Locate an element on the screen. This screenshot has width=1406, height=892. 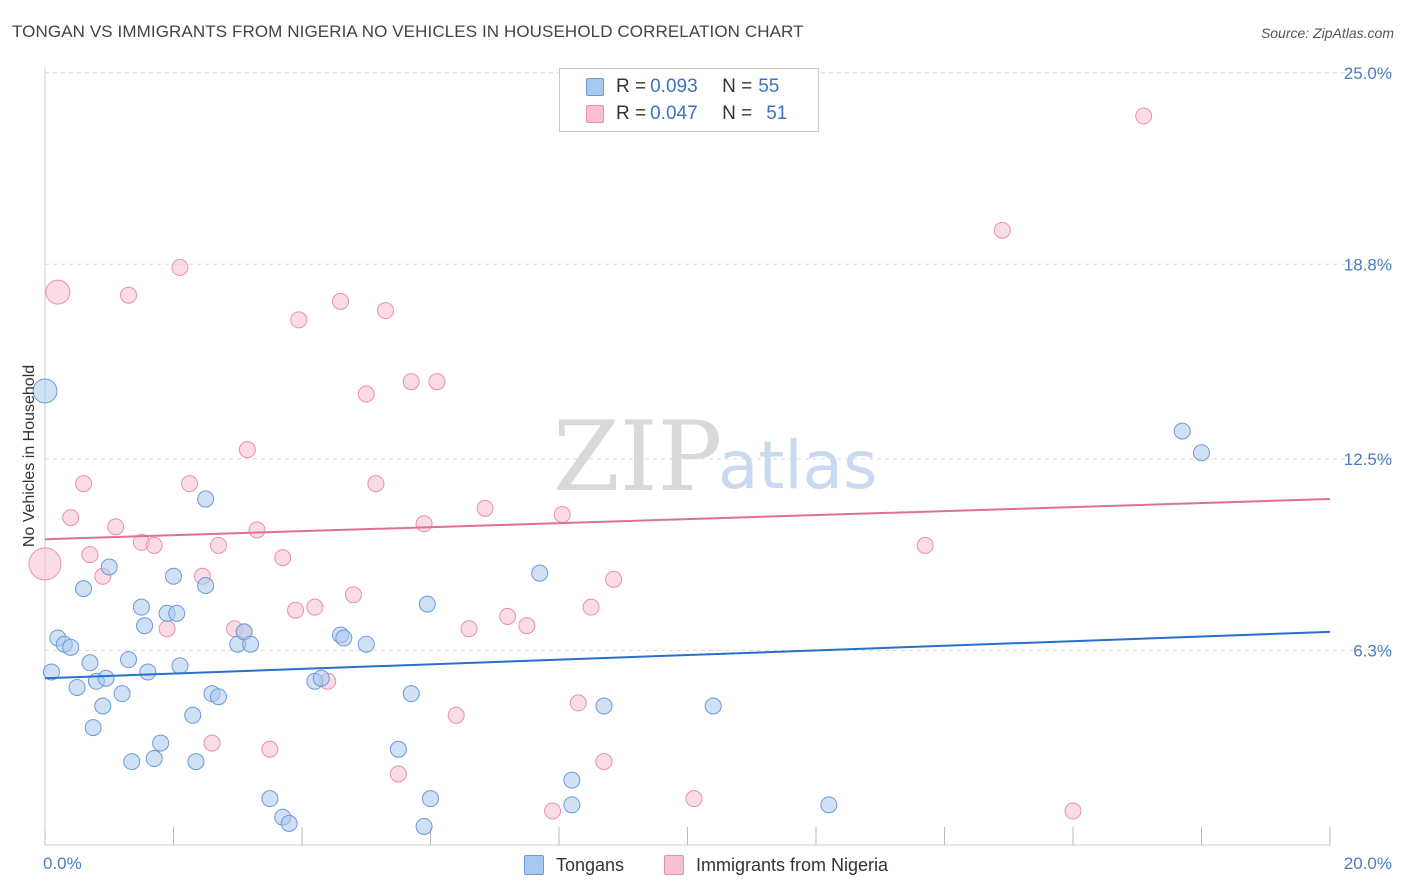
y-tick-label: 25.0% is located at coordinates (1368, 73).